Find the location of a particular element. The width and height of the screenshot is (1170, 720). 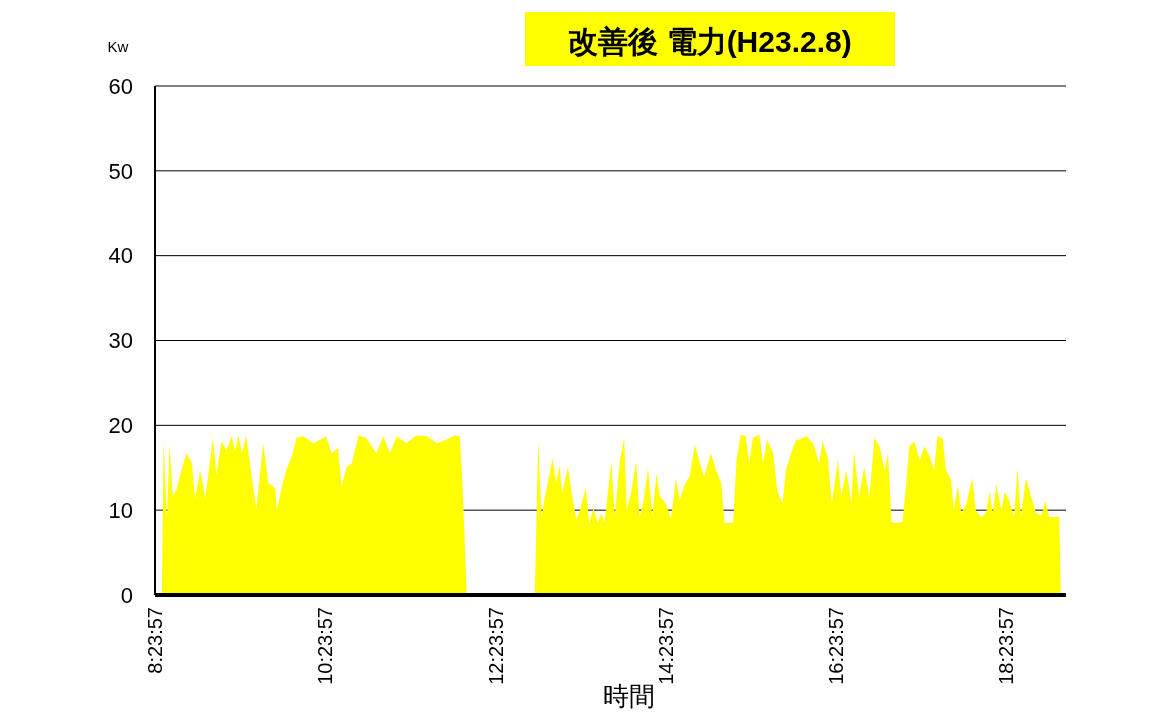

y-tick-label: 20 is located at coordinates (120, 426).